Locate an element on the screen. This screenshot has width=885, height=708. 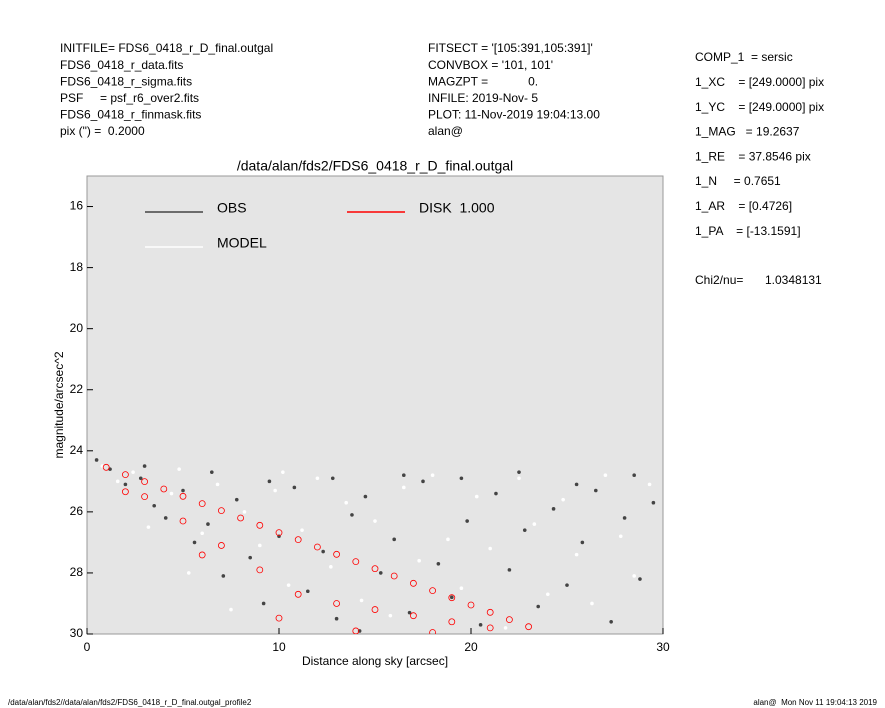
y-tick-label: 16 is located at coordinates (77, 206).